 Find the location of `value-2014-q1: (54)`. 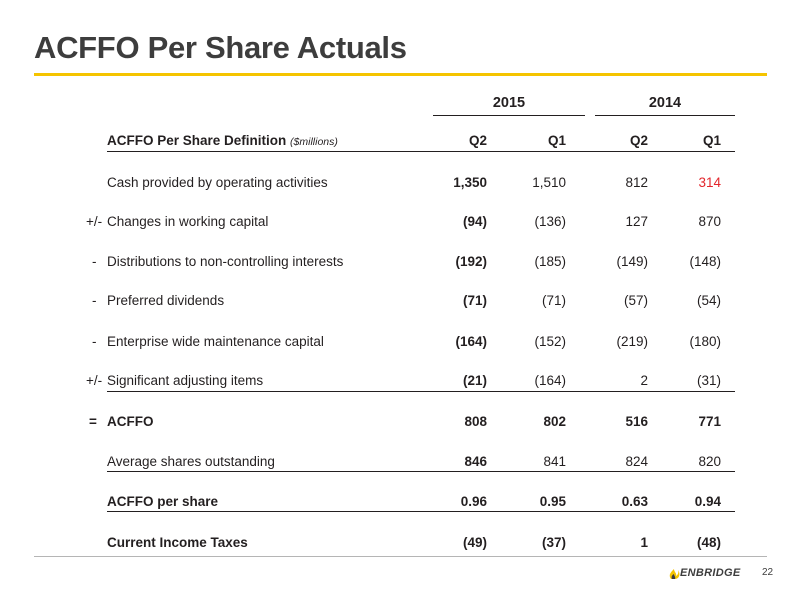

value-2014-q1: (54) is located at coordinates (708, 300).